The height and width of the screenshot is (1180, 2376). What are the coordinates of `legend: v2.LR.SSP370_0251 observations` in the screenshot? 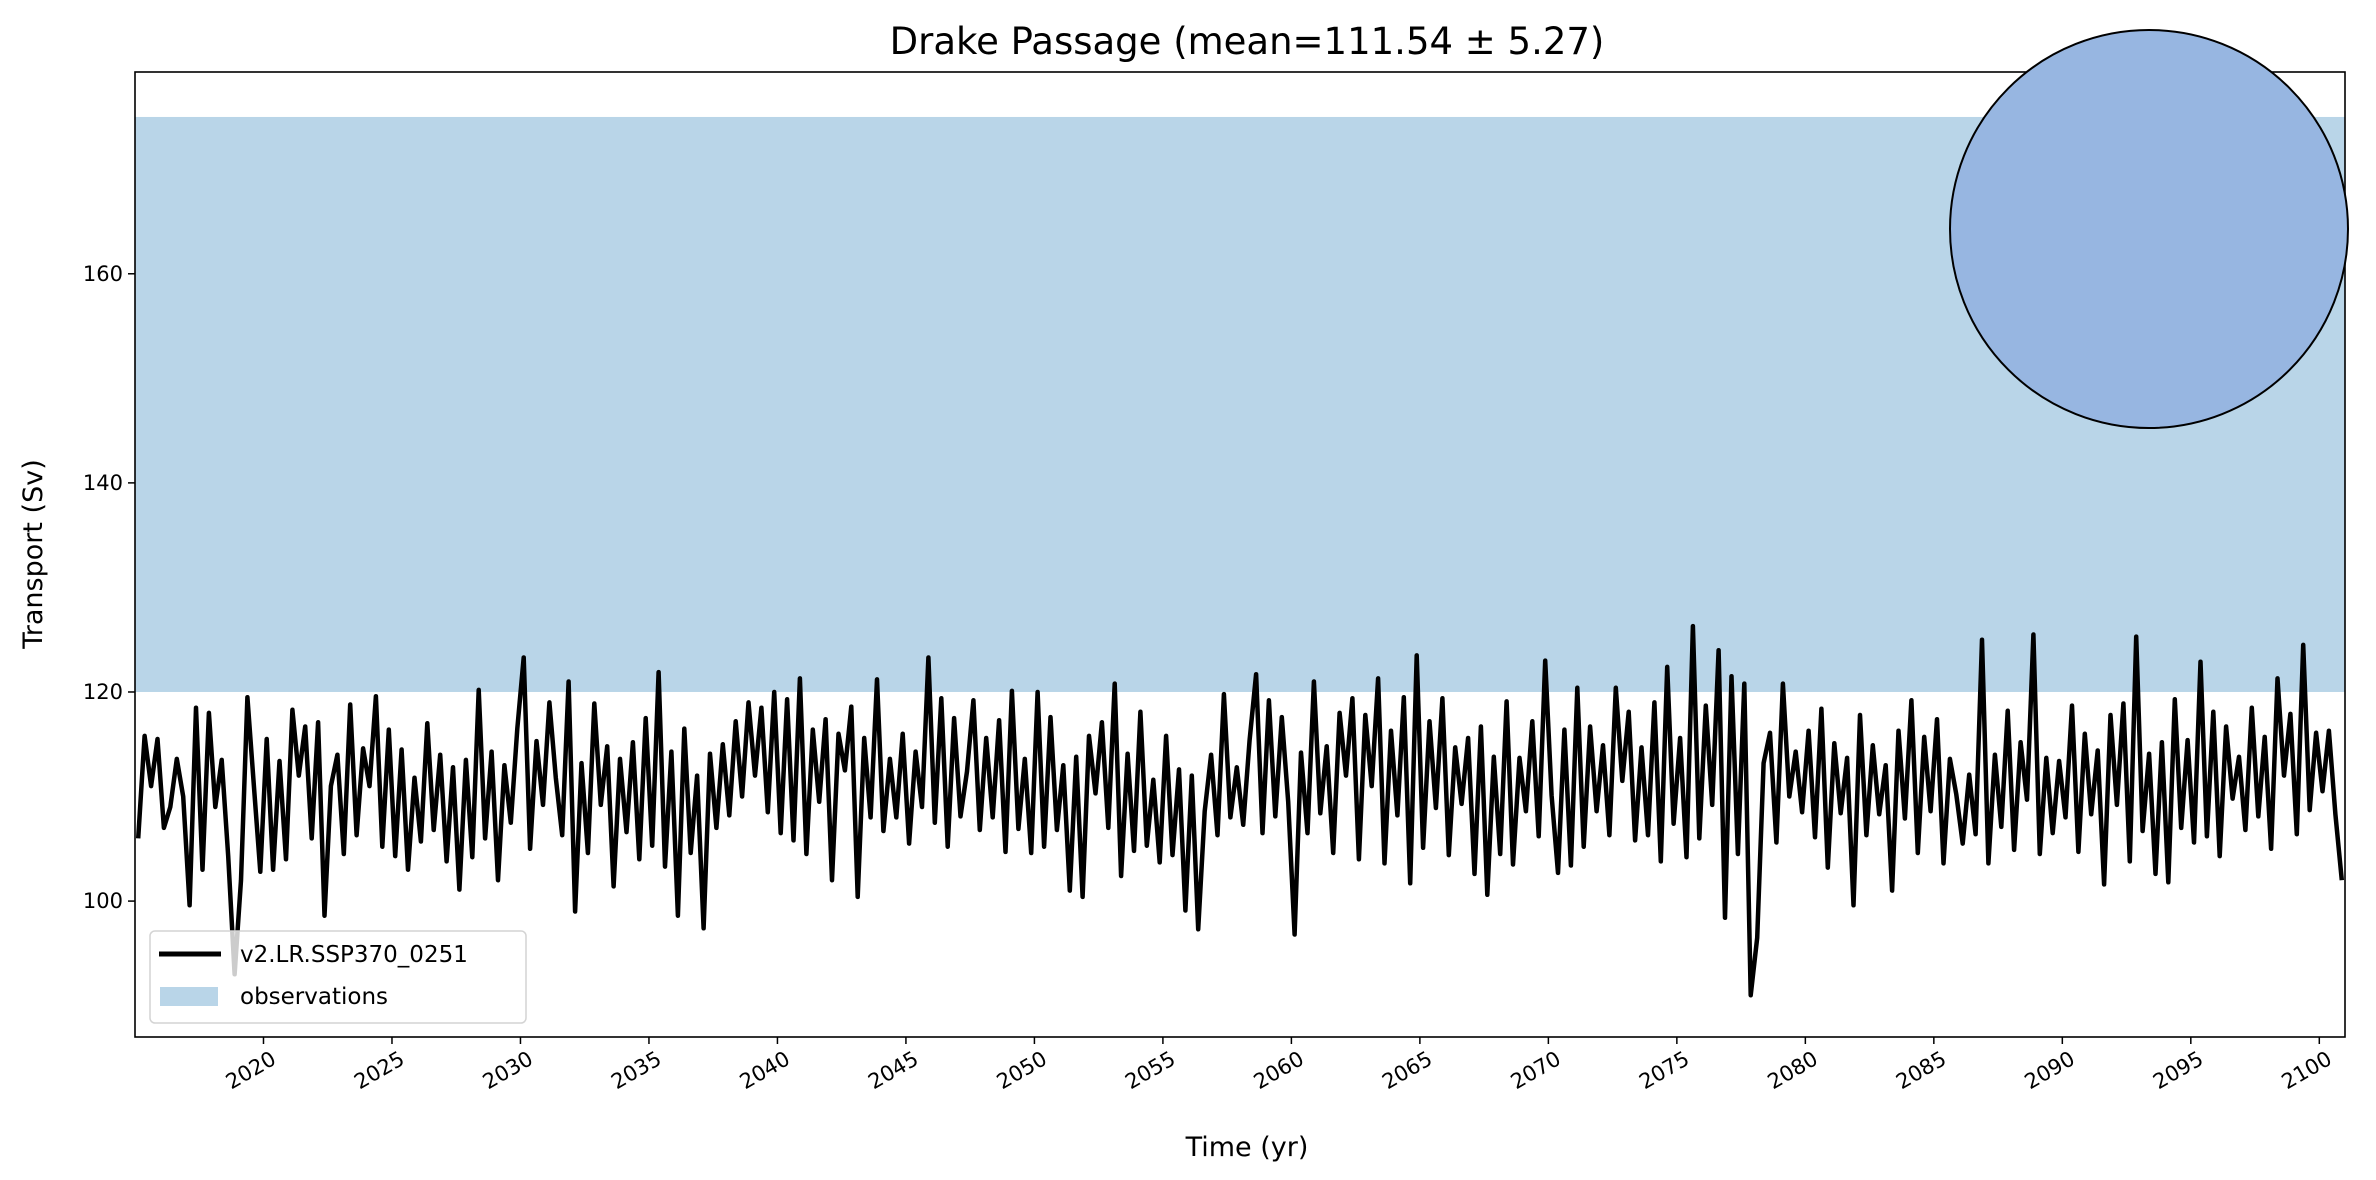 It's located at (338, 977).